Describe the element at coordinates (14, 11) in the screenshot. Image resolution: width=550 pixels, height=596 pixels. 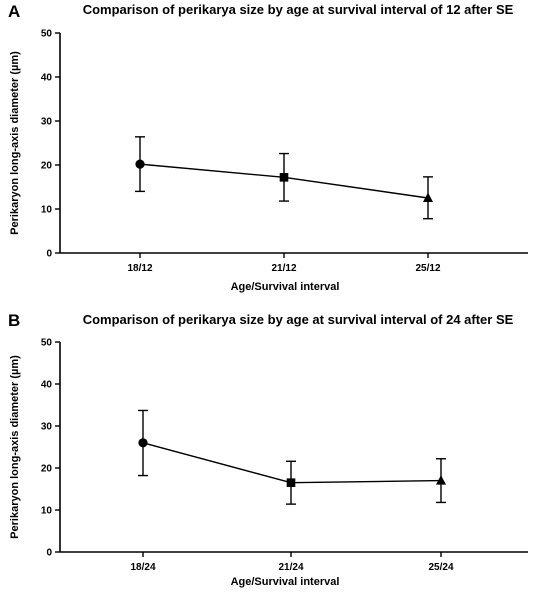
I see `panel-letter-a: A` at that location.